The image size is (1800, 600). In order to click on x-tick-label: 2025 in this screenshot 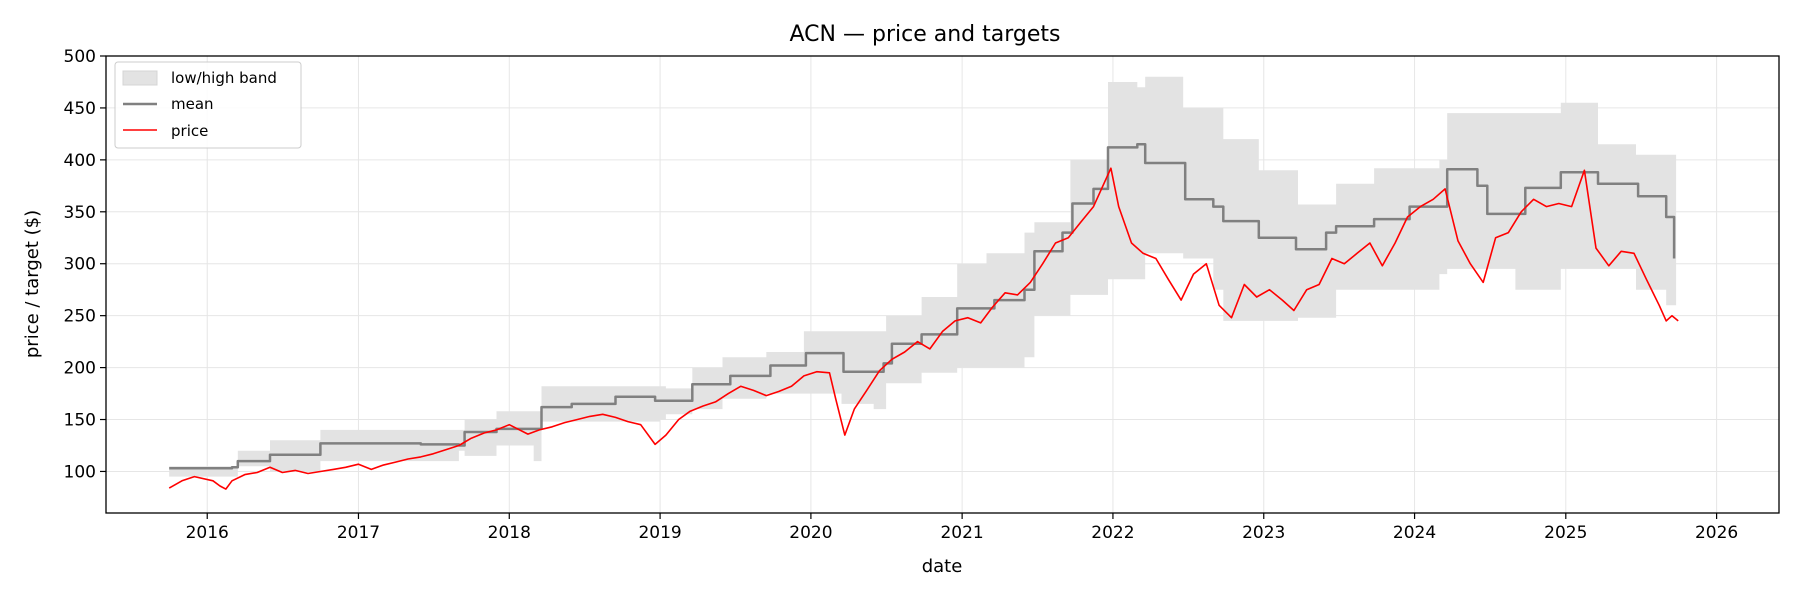, I will do `click(1565, 533)`.